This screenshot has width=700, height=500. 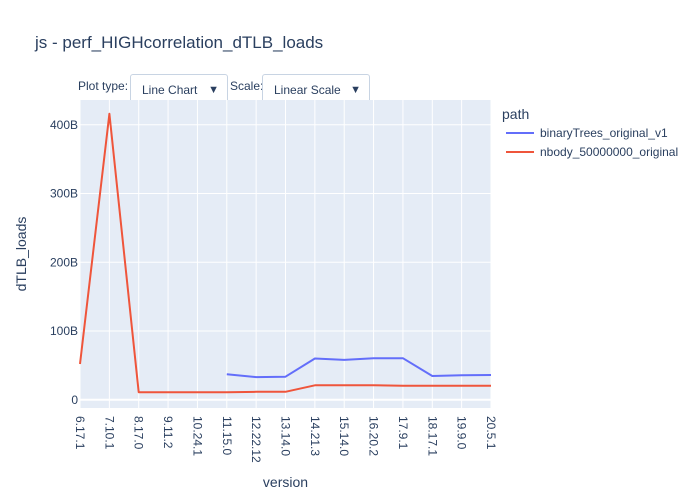 I want to click on x-tick-label: 16.20.2, so click(x=374, y=436).